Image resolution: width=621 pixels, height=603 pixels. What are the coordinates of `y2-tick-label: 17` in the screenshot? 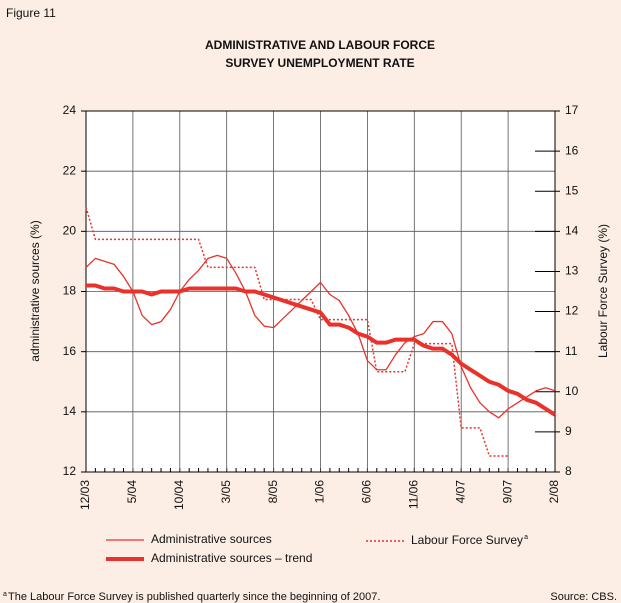 It's located at (572, 110).